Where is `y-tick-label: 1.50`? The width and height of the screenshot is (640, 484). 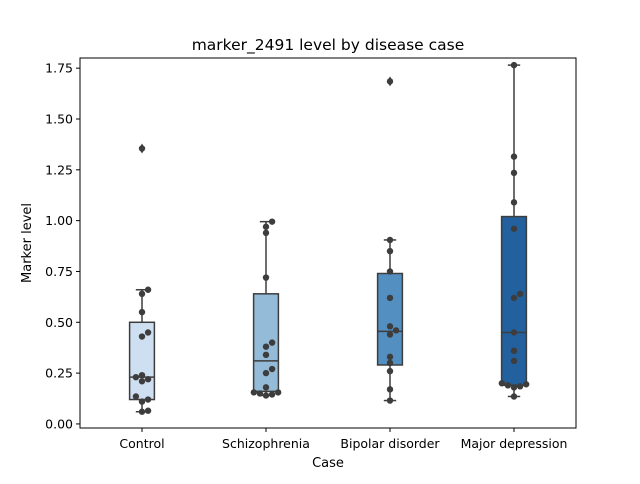
y-tick-label: 1.50 is located at coordinates (59, 118).